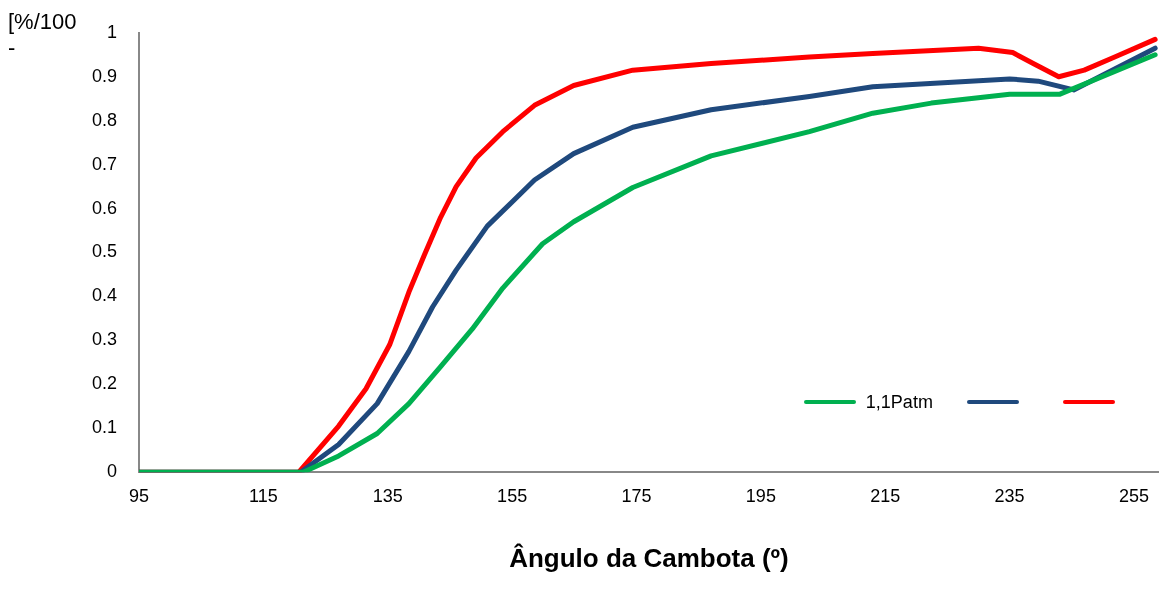 The image size is (1163, 589). I want to click on x-tick-label: 175, so click(636, 495).